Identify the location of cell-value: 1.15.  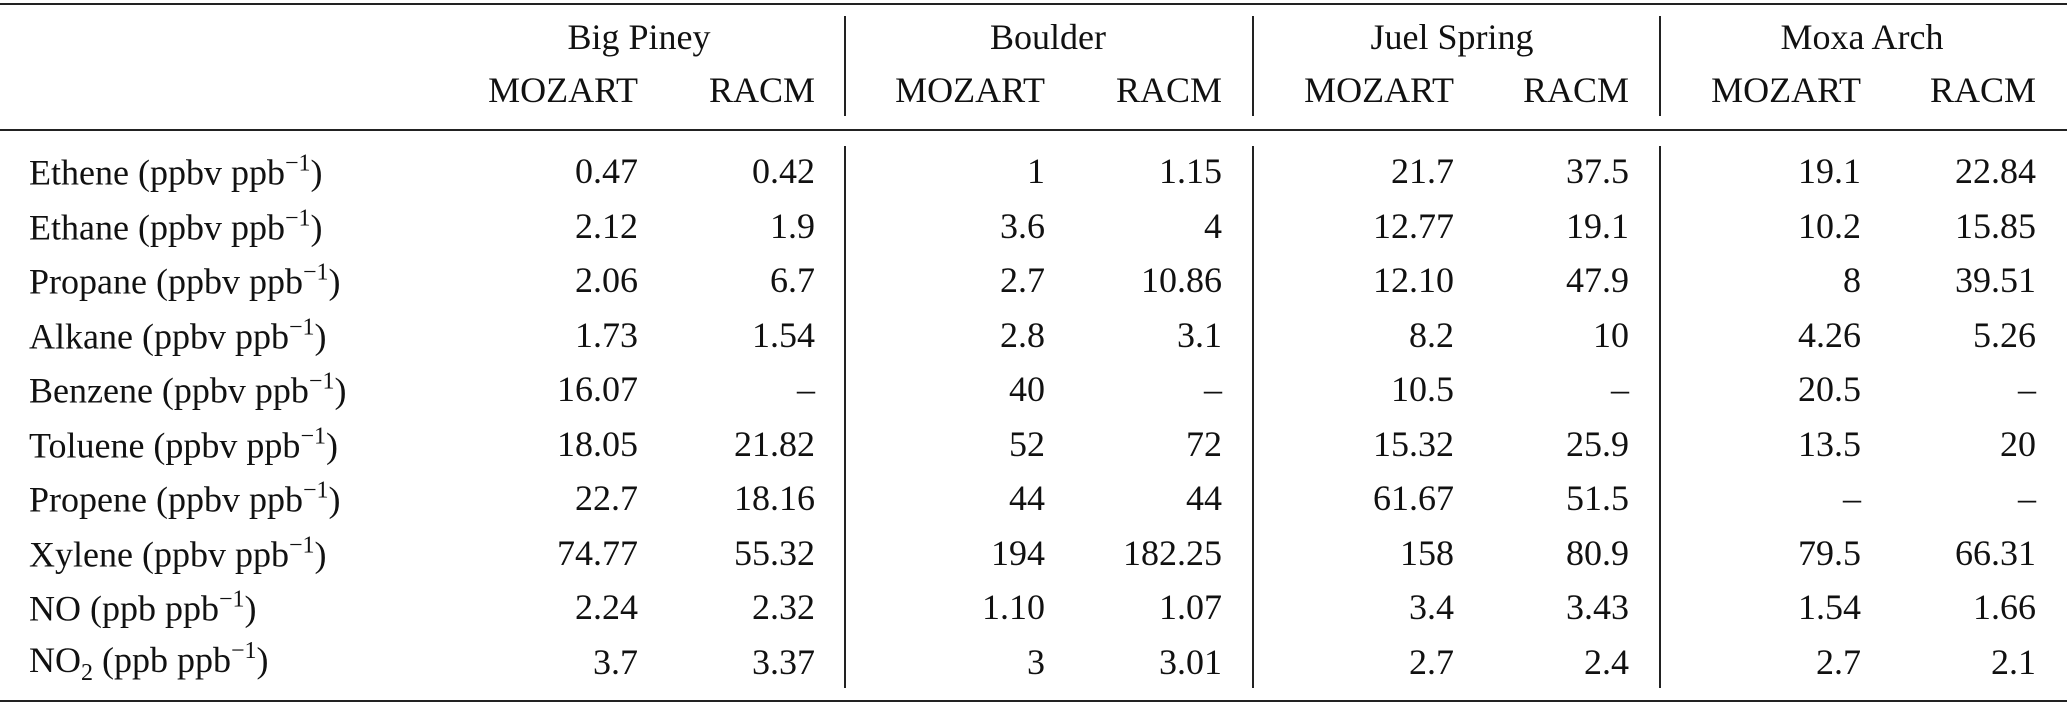
(1190, 171).